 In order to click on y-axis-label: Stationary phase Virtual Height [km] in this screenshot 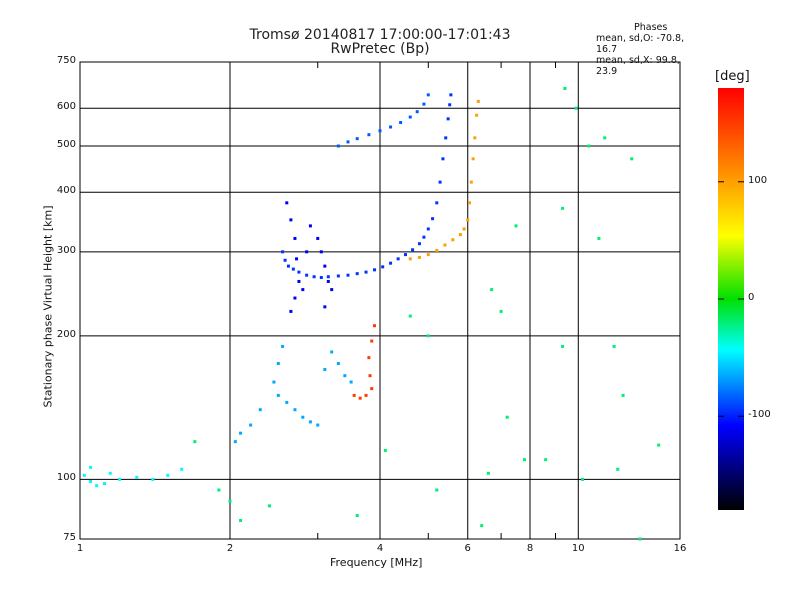, I will do `click(48, 306)`.